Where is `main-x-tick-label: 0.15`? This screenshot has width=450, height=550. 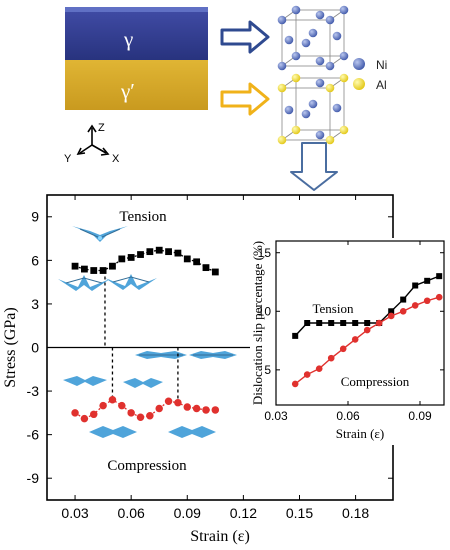 main-x-tick-label: 0.15 is located at coordinates (299, 513).